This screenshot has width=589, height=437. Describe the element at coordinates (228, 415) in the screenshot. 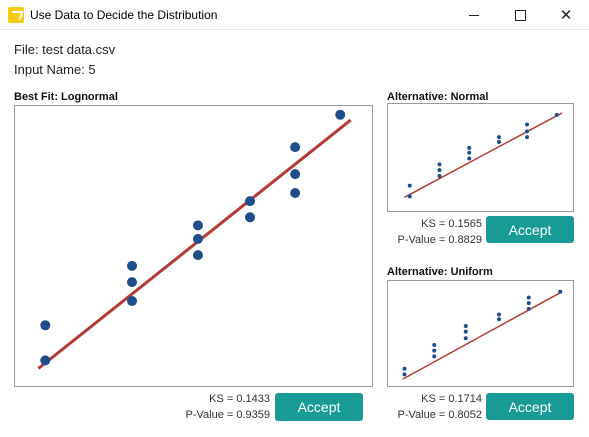

I see `best-fit-p-value: P-Value = 0.9359` at that location.